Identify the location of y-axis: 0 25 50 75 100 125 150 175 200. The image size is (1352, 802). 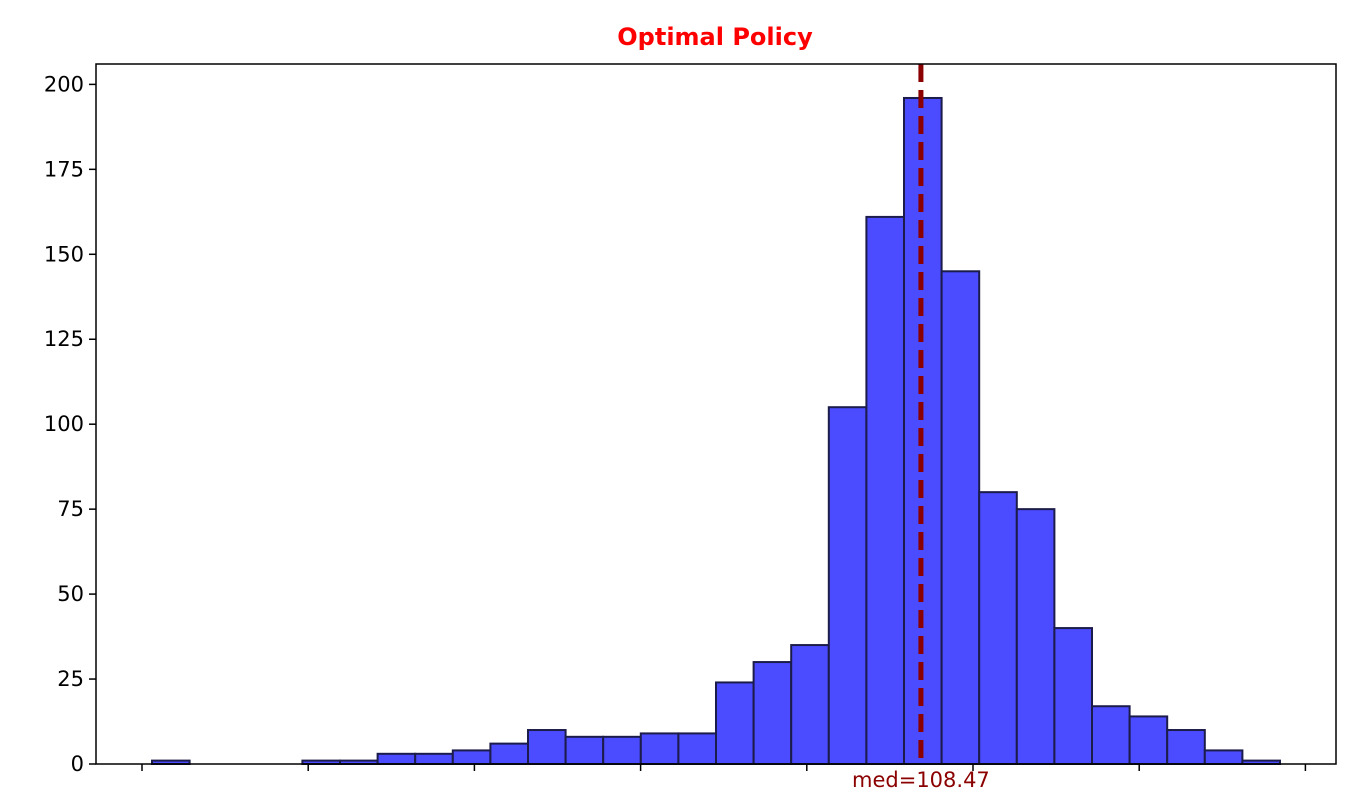
(70, 424).